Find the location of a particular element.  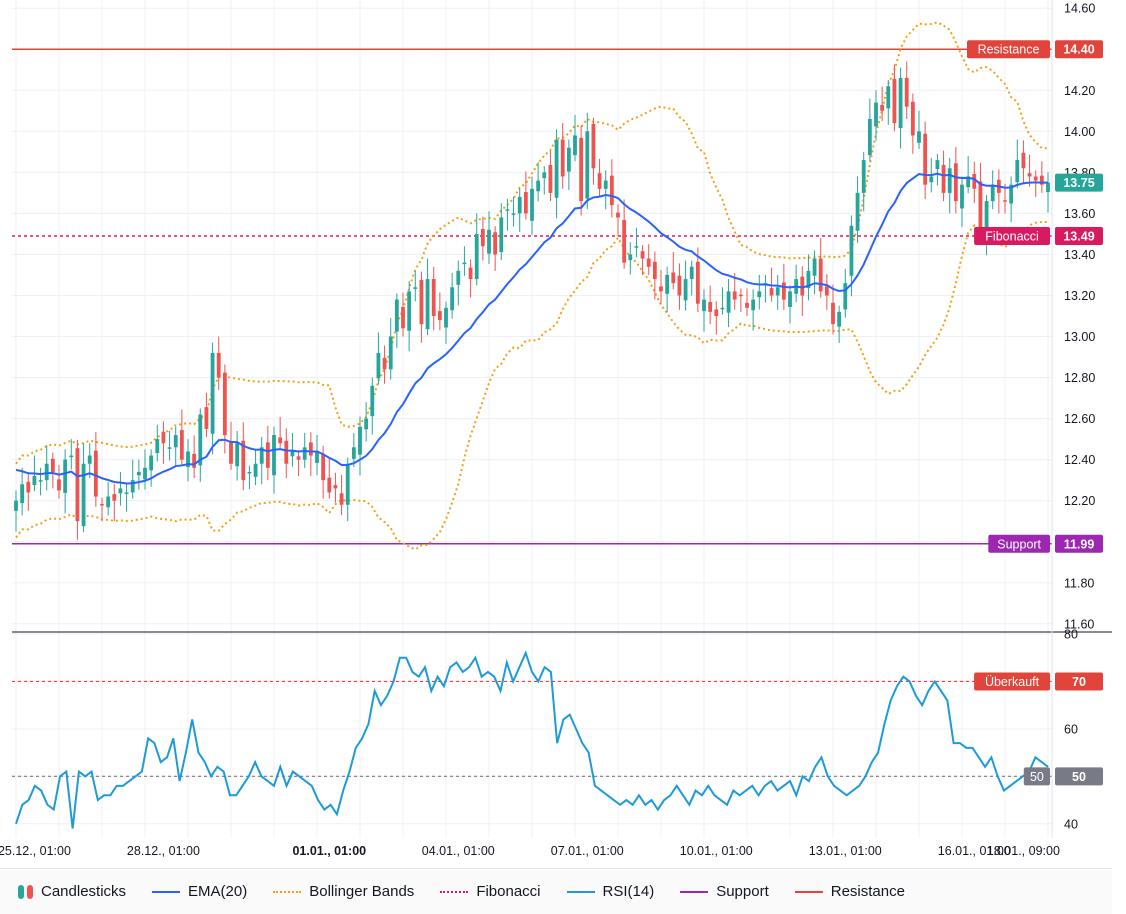

legend-candlesticks: Candlesticks is located at coordinates (72, 891).